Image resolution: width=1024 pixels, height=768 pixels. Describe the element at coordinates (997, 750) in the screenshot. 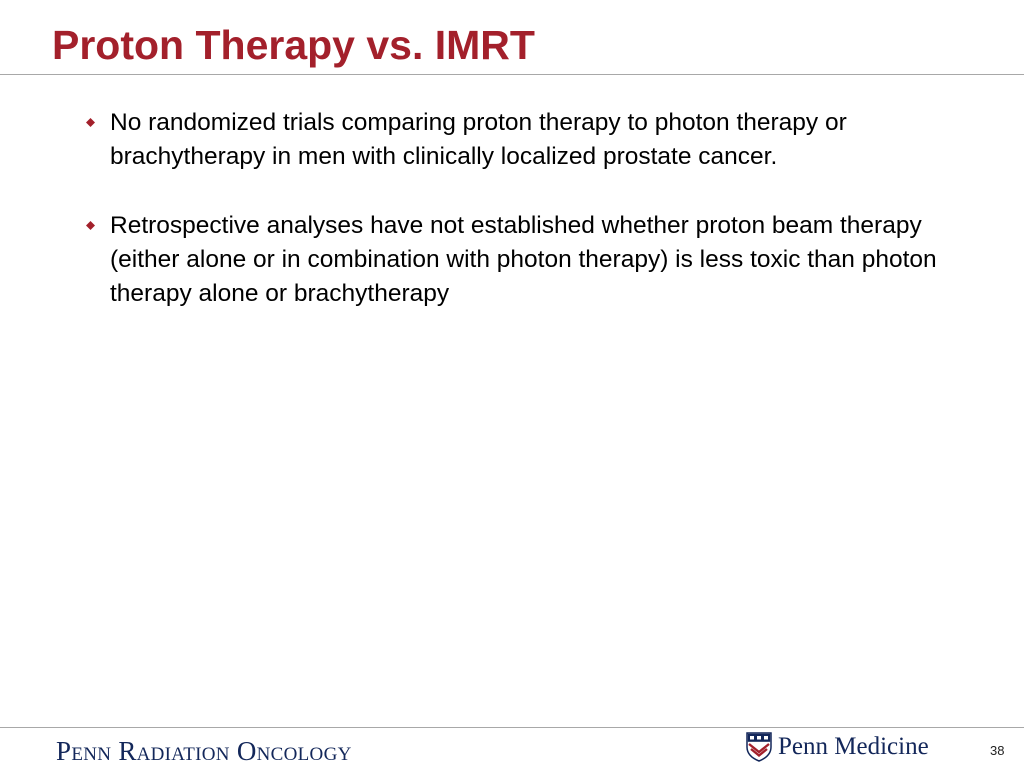

I see `page-number: 38` at that location.